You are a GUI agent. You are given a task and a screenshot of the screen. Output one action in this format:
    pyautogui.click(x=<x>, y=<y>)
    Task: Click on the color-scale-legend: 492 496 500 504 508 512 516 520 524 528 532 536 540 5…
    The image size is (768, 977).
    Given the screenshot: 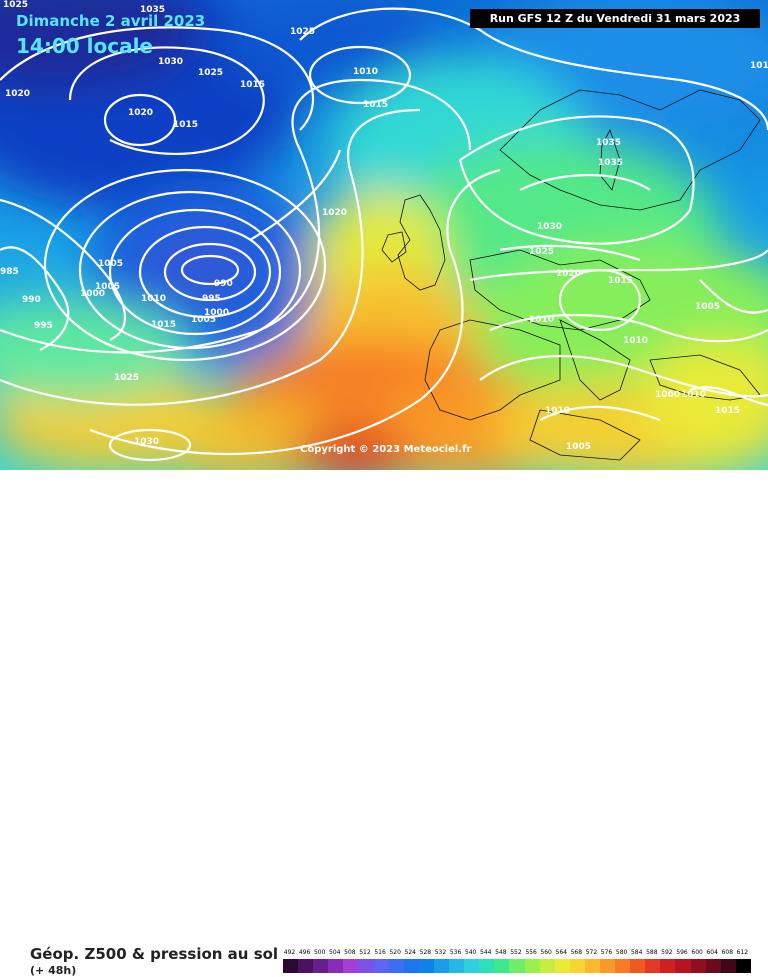 What is the action you would take?
    pyautogui.click(x=517, y=962)
    